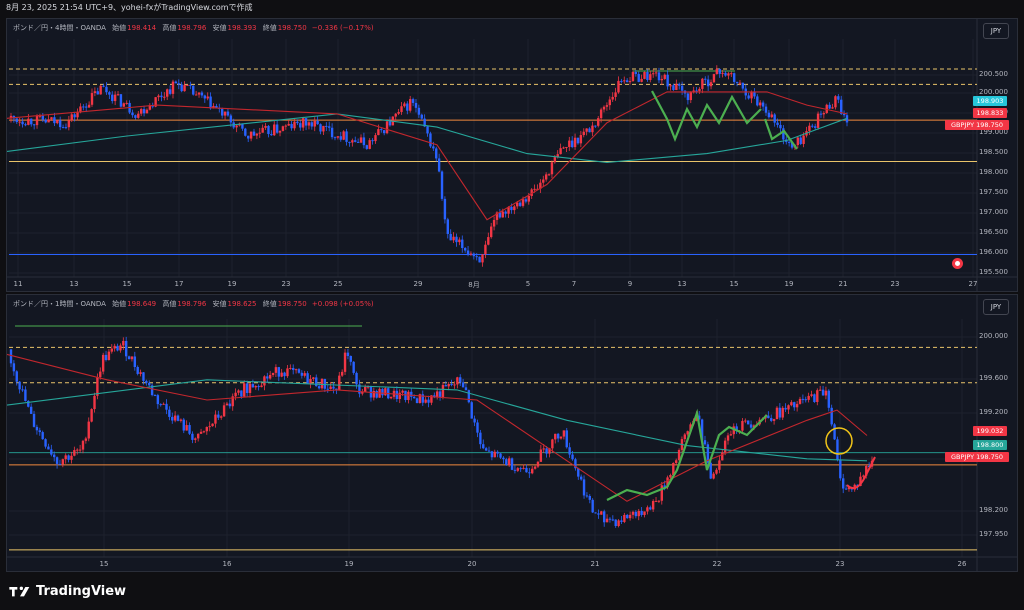 This screenshot has width=1024, height=610. Describe the element at coordinates (474, 285) in the screenshot. I see `time-axis-label: 8月` at that location.